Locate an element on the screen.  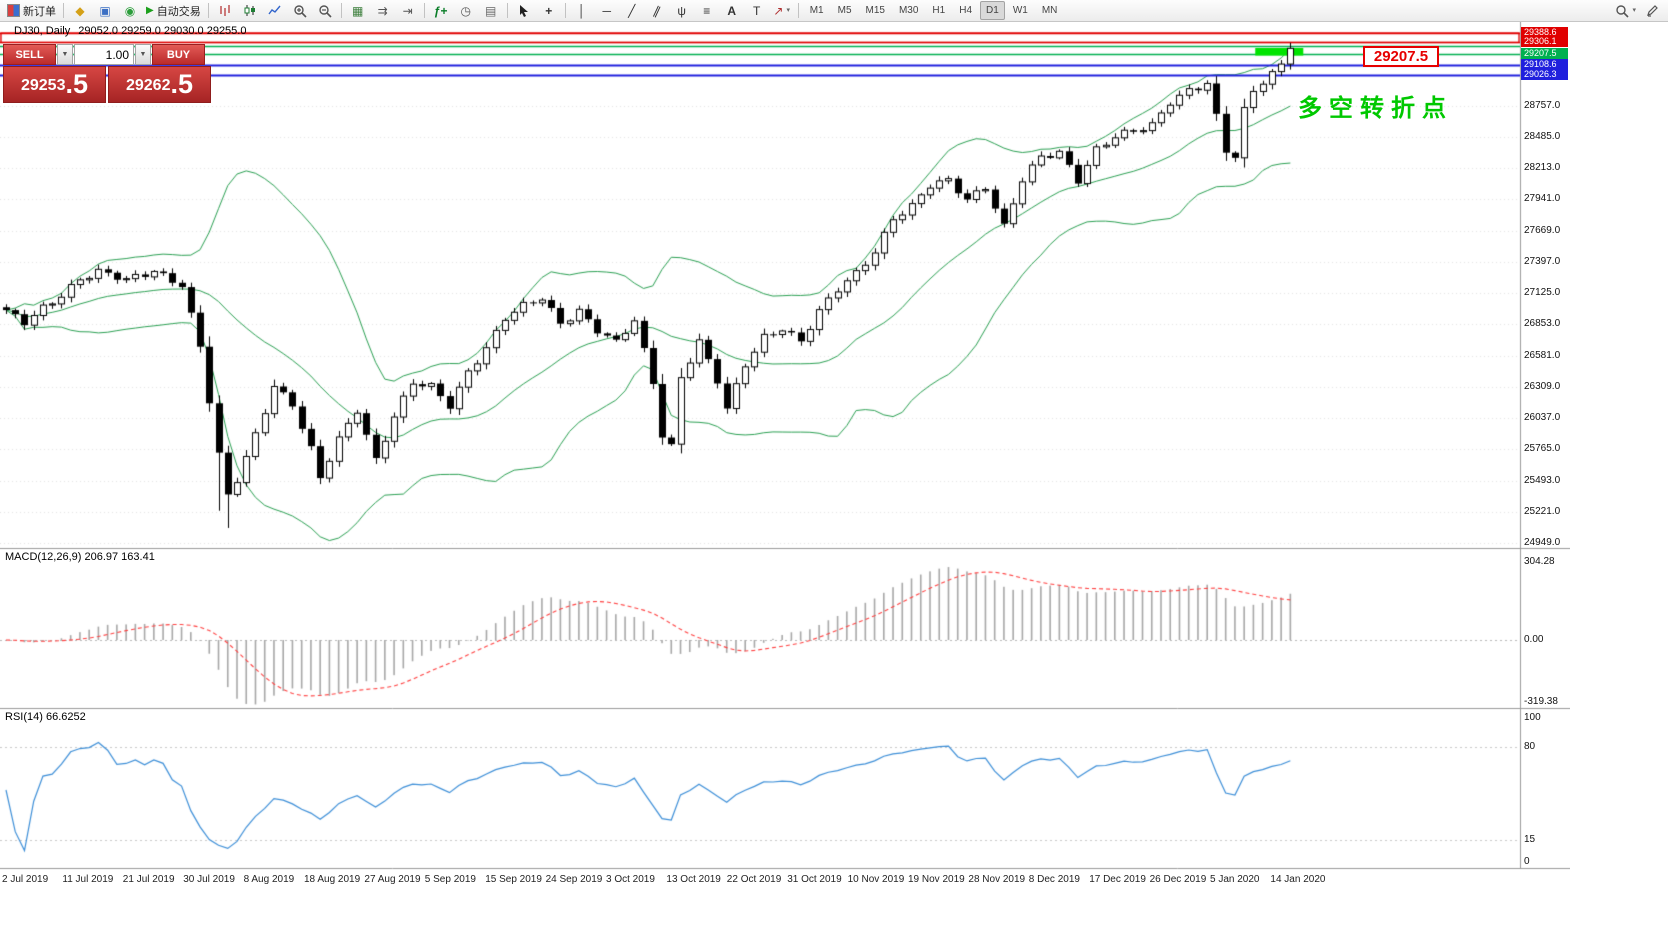
buy-button: BUY is located at coordinates (178, 54).